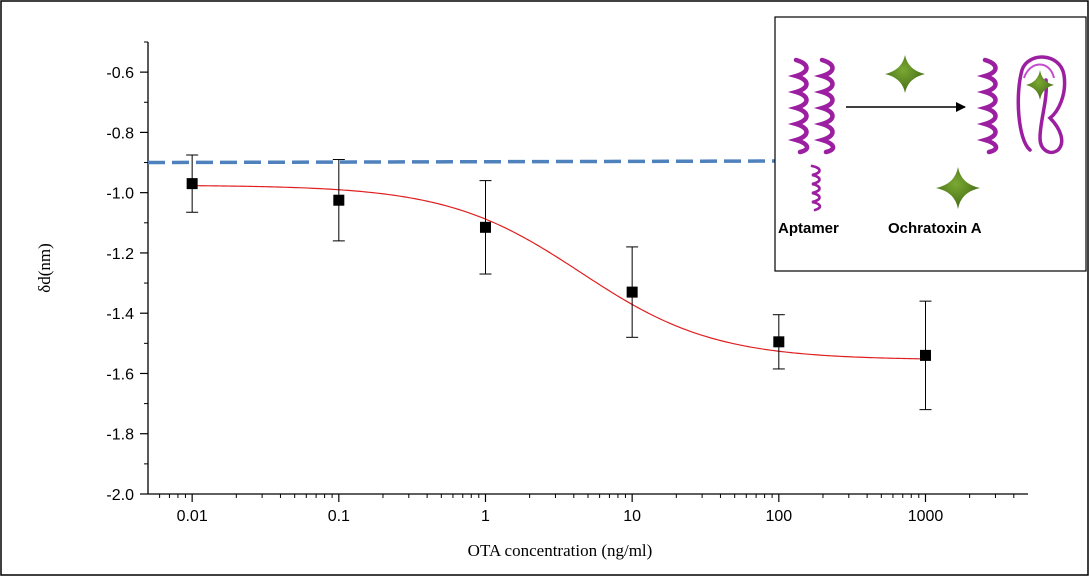 This screenshot has width=1089, height=576. What do you see at coordinates (120, 314) in the screenshot?
I see `y-tick-label: -1.4` at bounding box center [120, 314].